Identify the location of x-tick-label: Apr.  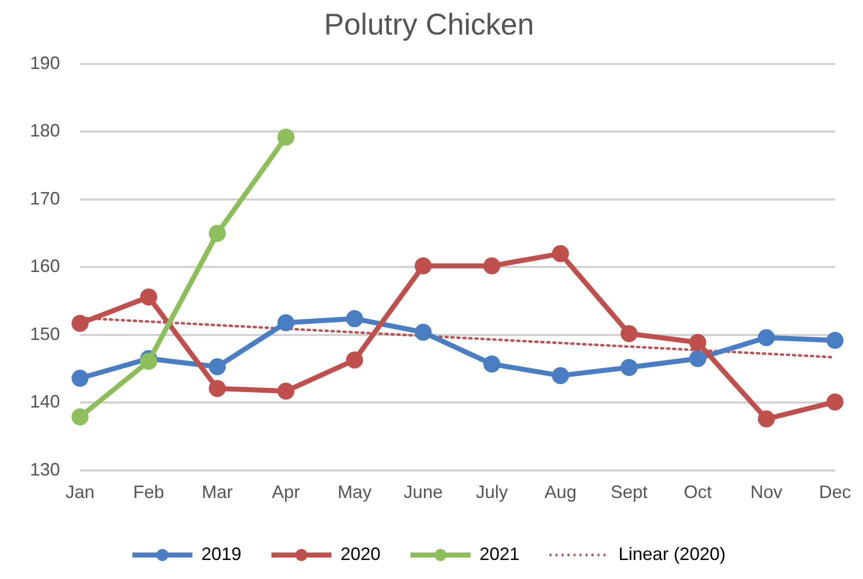
(286, 492).